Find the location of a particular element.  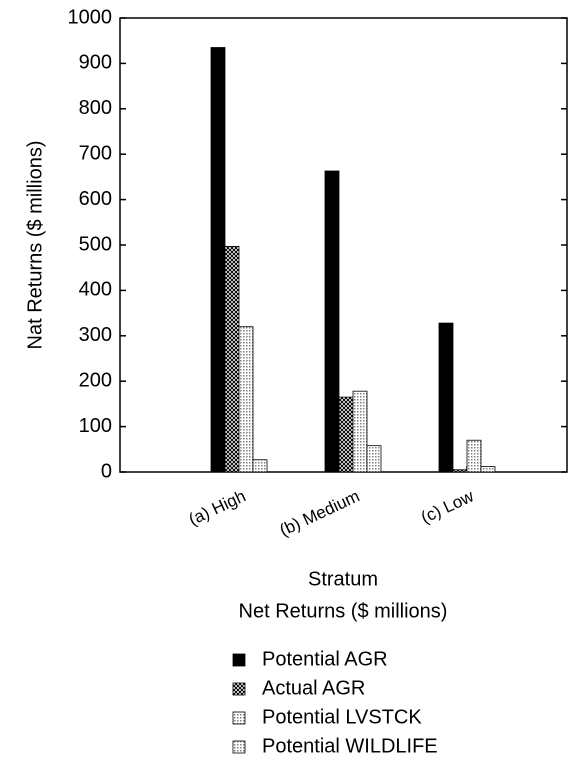

x-axis-title: Stratum is located at coordinates (343, 579).